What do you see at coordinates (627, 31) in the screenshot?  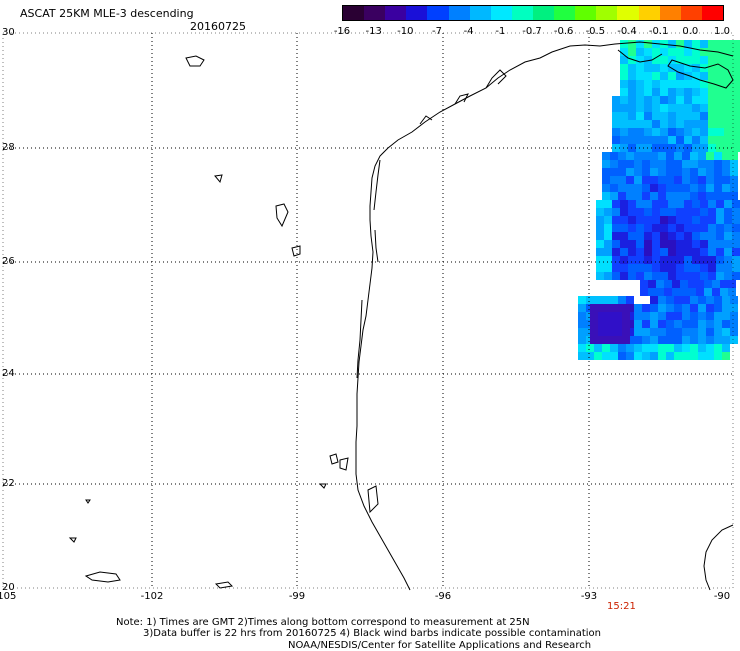 I see `colorbar-tick-label: -0.4` at bounding box center [627, 31].